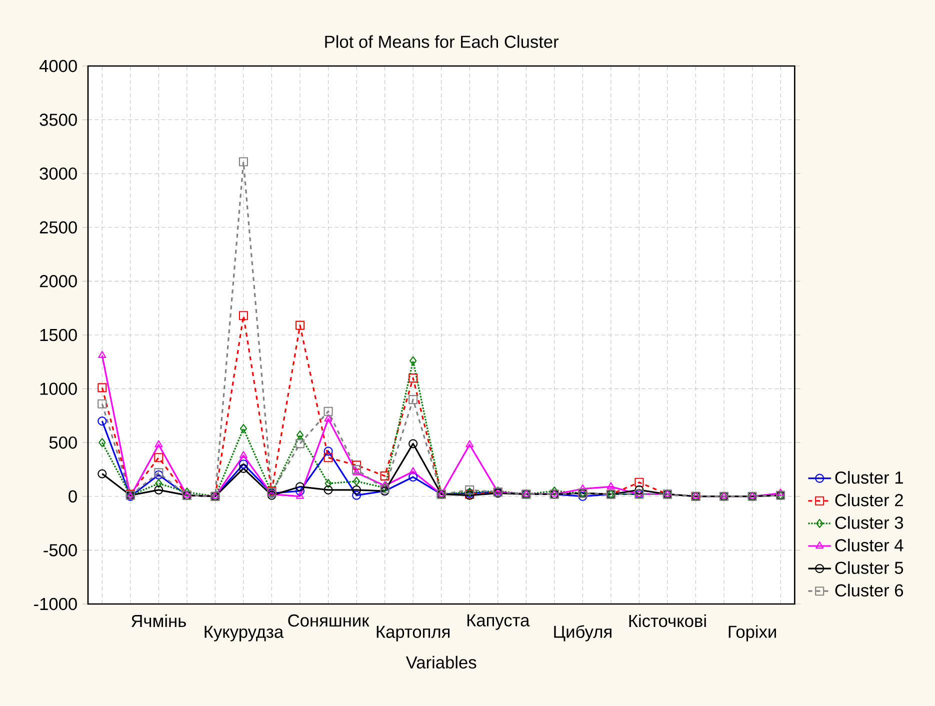 This screenshot has width=935, height=706. Describe the element at coordinates (869, 590) in the screenshot. I see `legend-label: Cluster 6` at that location.